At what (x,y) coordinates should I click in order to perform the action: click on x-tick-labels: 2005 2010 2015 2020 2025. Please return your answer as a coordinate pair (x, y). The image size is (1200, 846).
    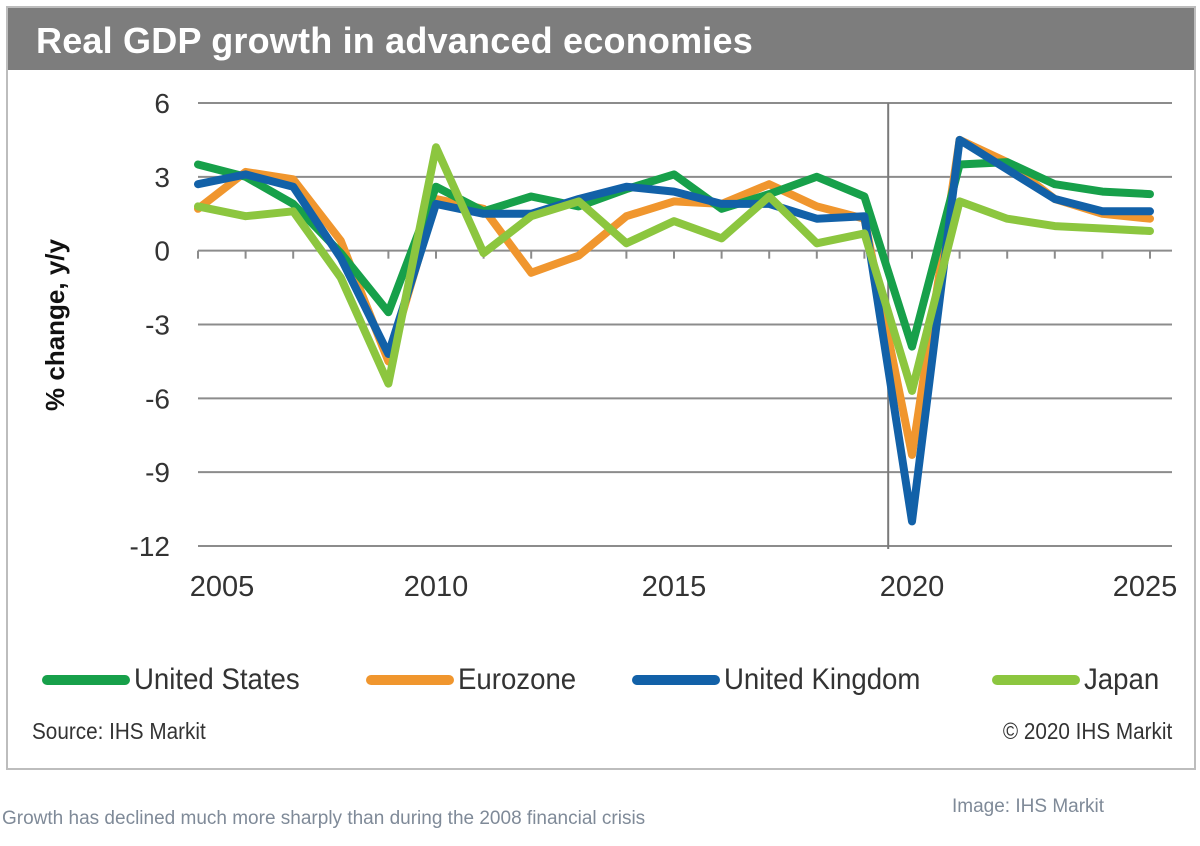
    Looking at the image, I should click on (684, 587).